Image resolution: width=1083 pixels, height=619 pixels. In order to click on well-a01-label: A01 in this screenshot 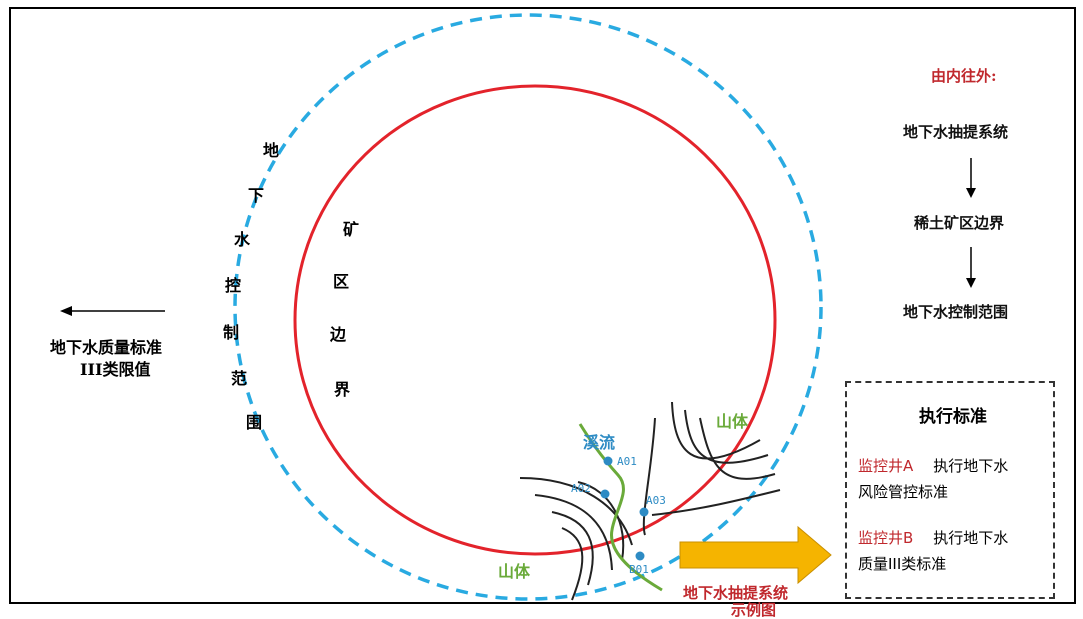, I will do `click(627, 461)`.